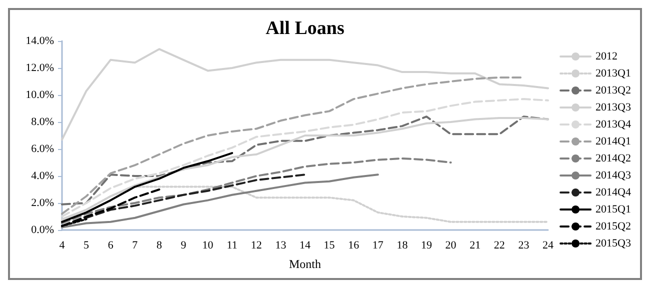  What do you see at coordinates (159, 246) in the screenshot?
I see `x-tick-label: 8` at bounding box center [159, 246].